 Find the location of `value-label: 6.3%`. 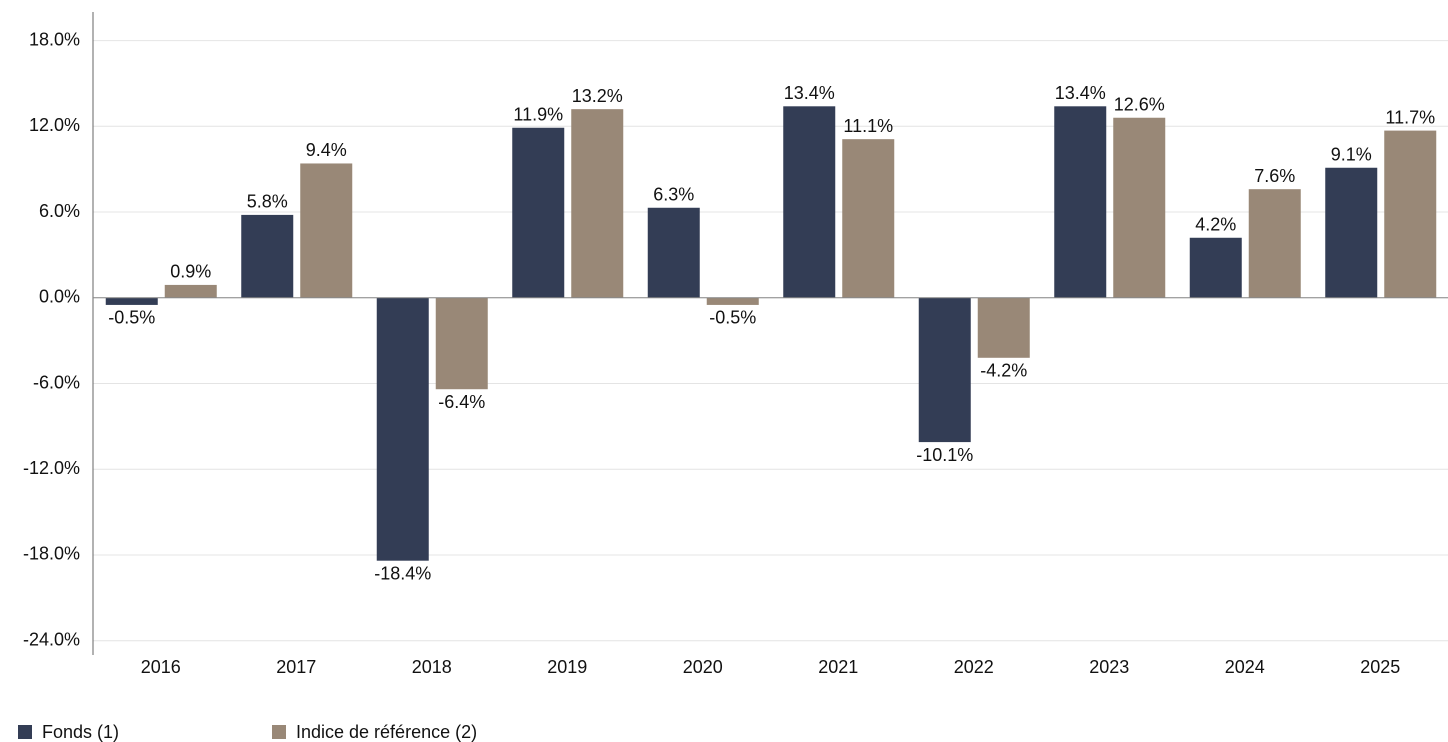

value-label: 6.3% is located at coordinates (673, 195).